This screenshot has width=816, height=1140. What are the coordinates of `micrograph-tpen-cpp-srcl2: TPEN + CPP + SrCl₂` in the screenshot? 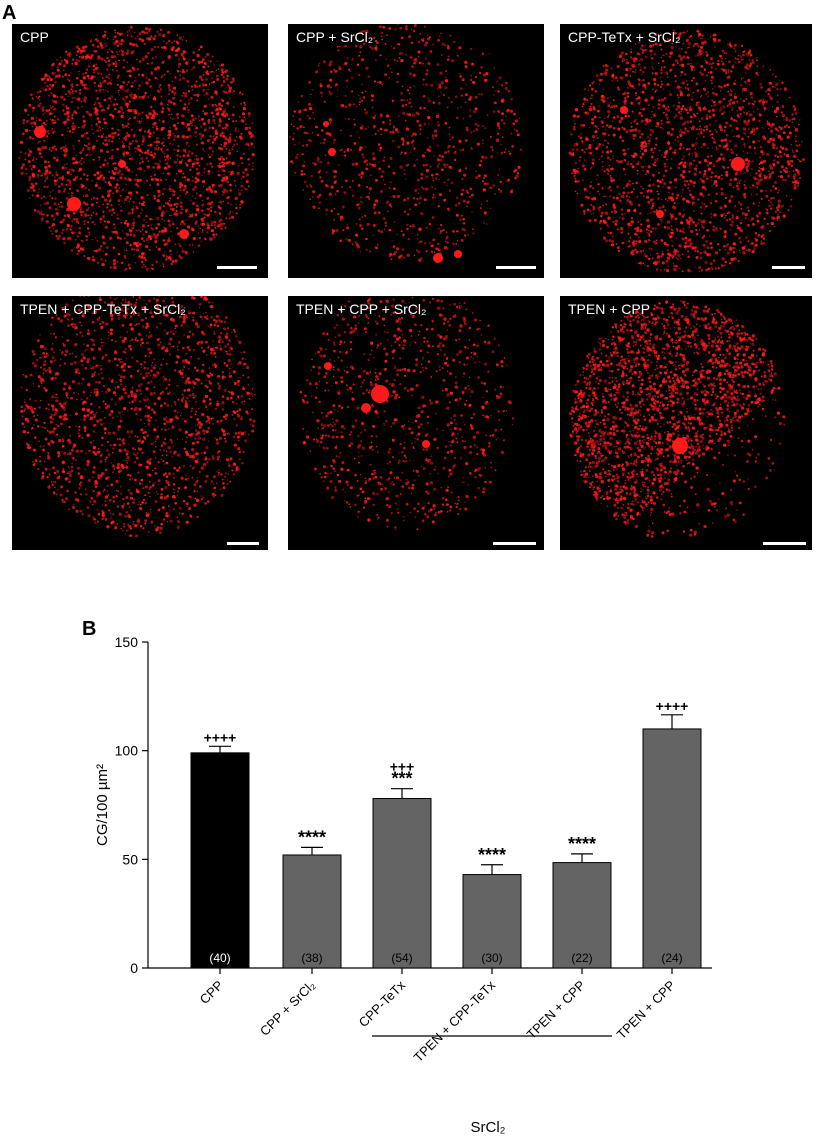 It's located at (416, 423).